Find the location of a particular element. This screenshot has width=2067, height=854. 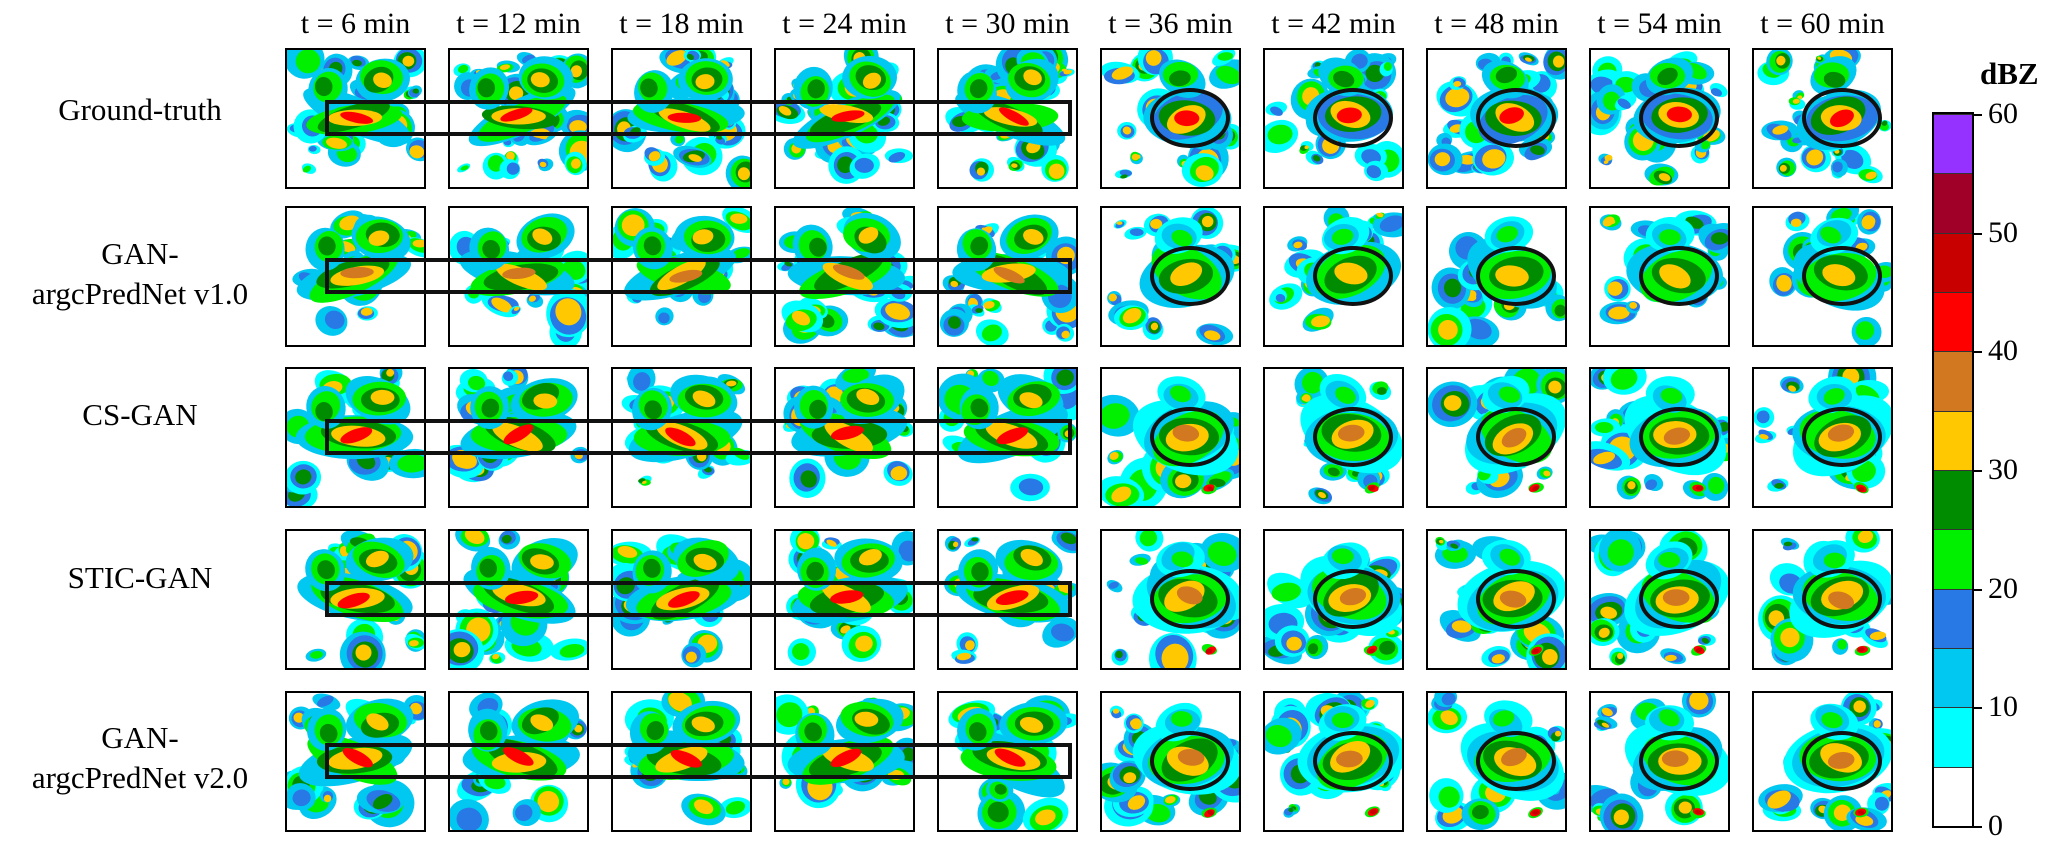

column-title: t = 18 min is located at coordinates (681, 23).